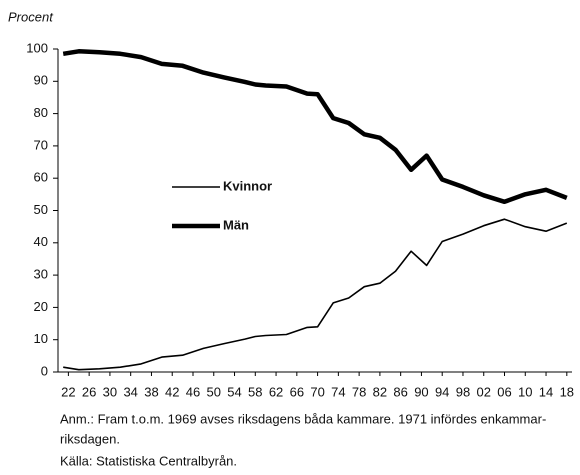  Describe the element at coordinates (234, 391) in the screenshot. I see `x-tick-label: 54` at that location.